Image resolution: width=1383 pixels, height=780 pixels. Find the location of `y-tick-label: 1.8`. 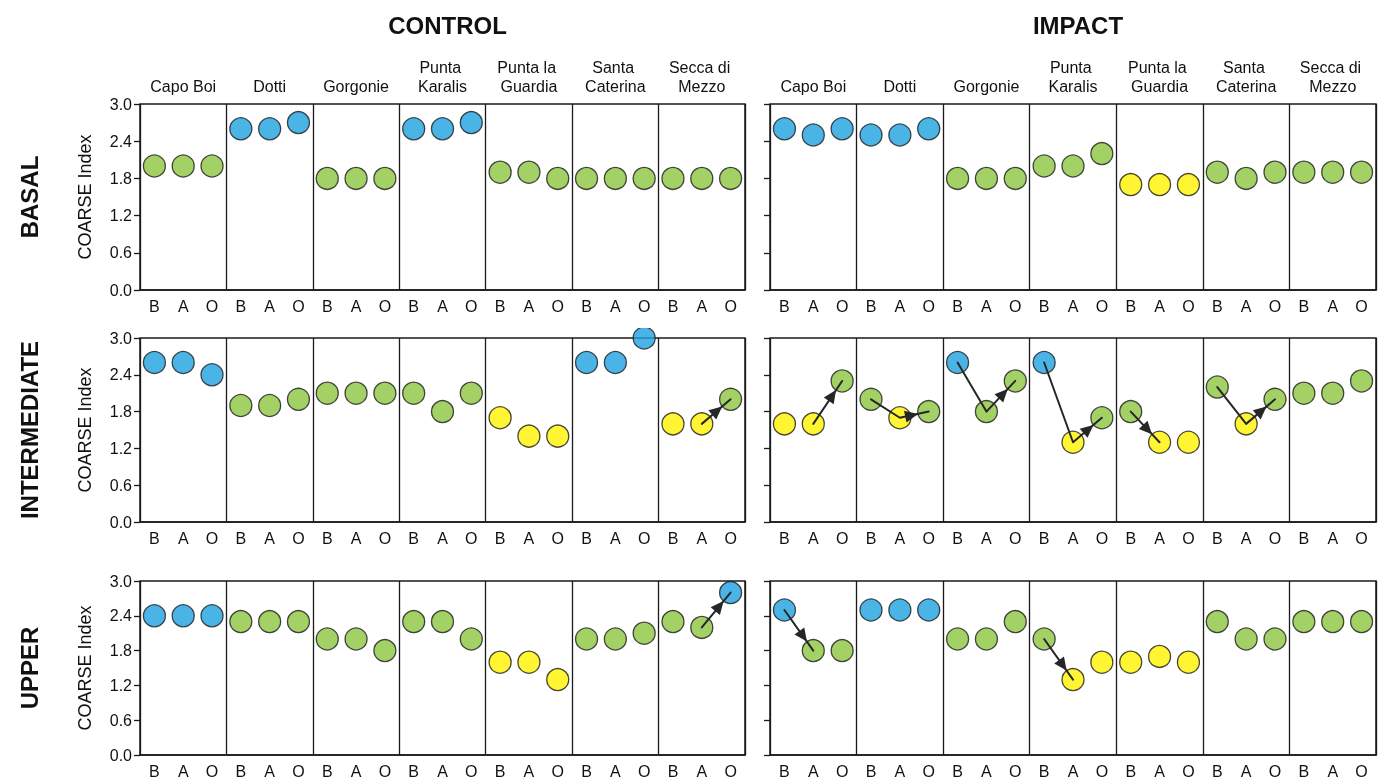

y-tick-label: 1.8 is located at coordinates (121, 651).